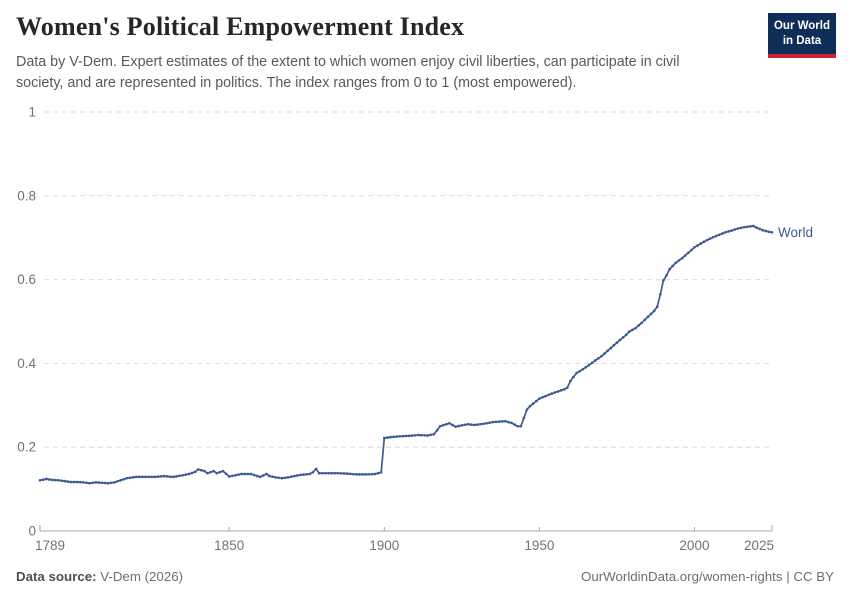  What do you see at coordinates (694, 545) in the screenshot?
I see `x-axis-tick-label: 2000` at bounding box center [694, 545].